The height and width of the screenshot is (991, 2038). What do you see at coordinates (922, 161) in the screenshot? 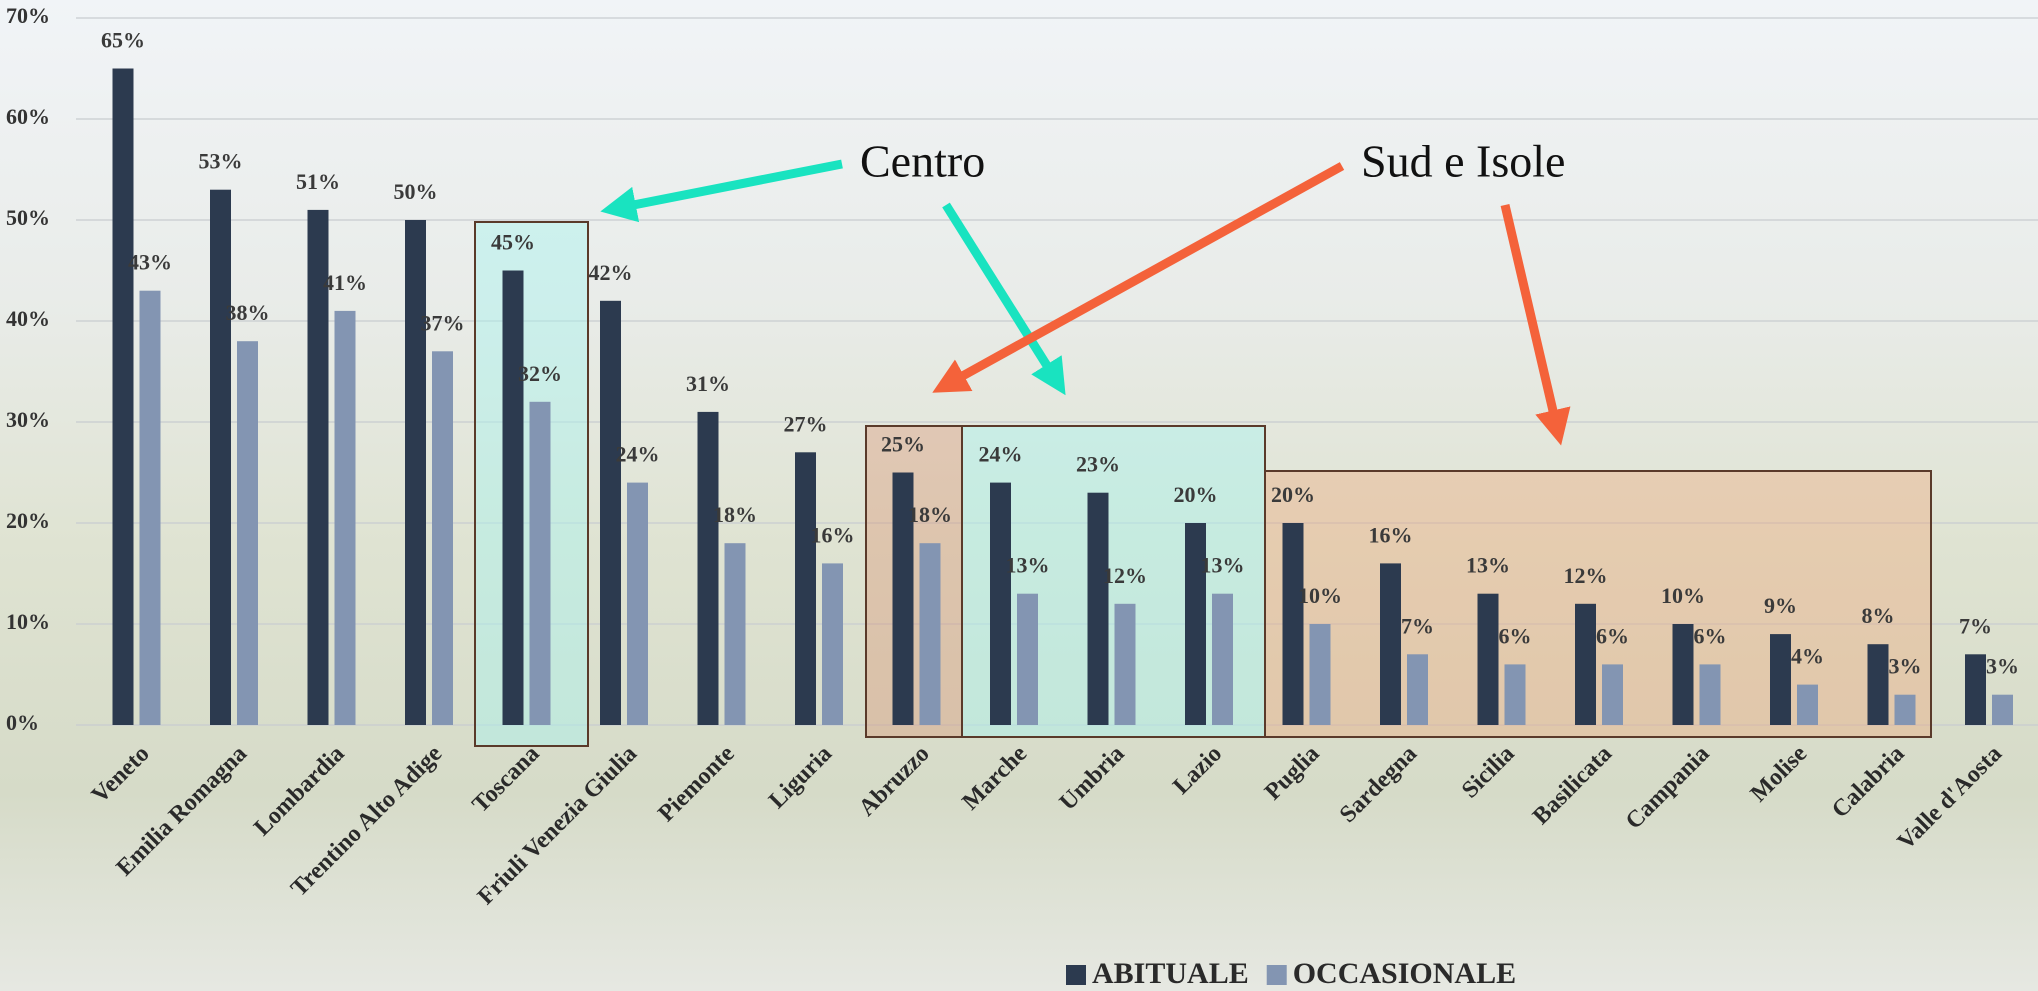
I see `annotation: Centro` at bounding box center [922, 161].